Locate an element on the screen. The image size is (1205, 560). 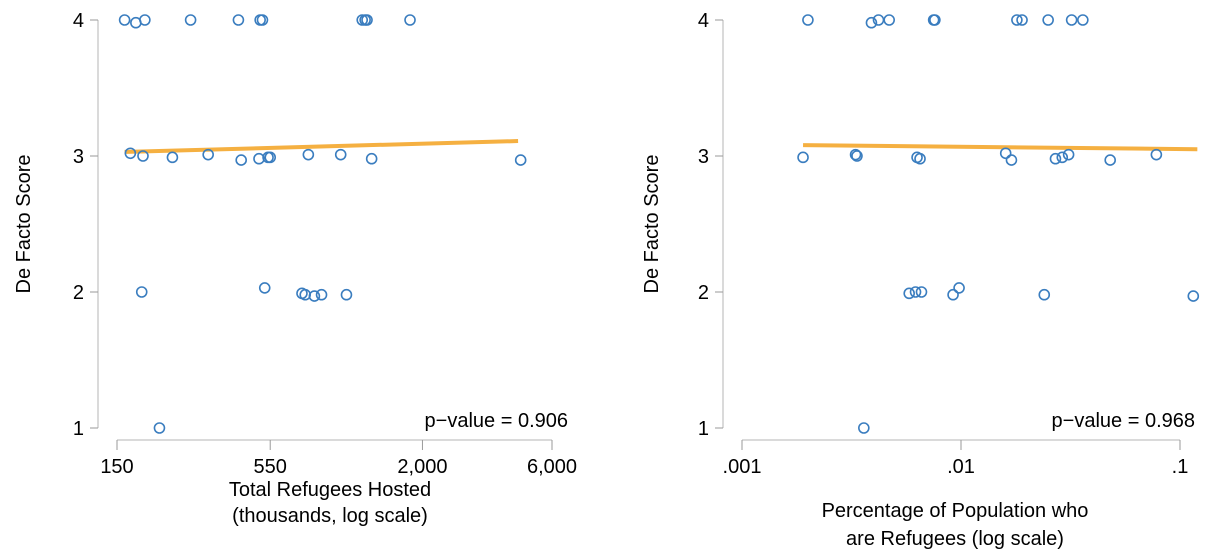
x-axis-title: are Refugees (log scale) is located at coordinates (955, 539).